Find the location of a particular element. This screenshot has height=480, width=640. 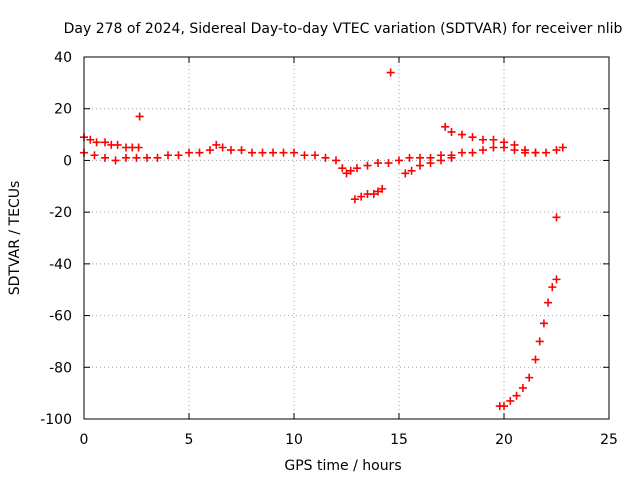

x-tick-label: 25 is located at coordinates (609, 440).